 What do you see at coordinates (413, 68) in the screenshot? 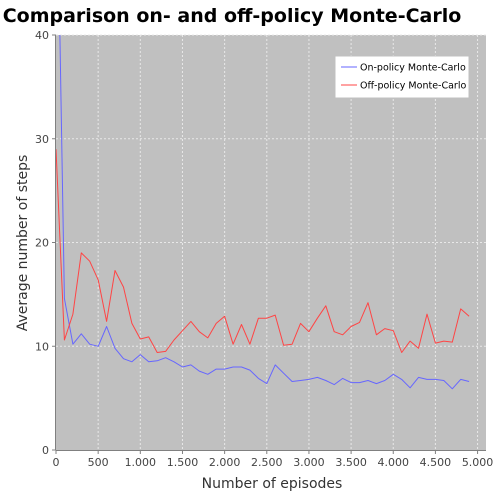
I see `legend-label-on-policy: On-policy Monte-Carlo` at bounding box center [413, 68].